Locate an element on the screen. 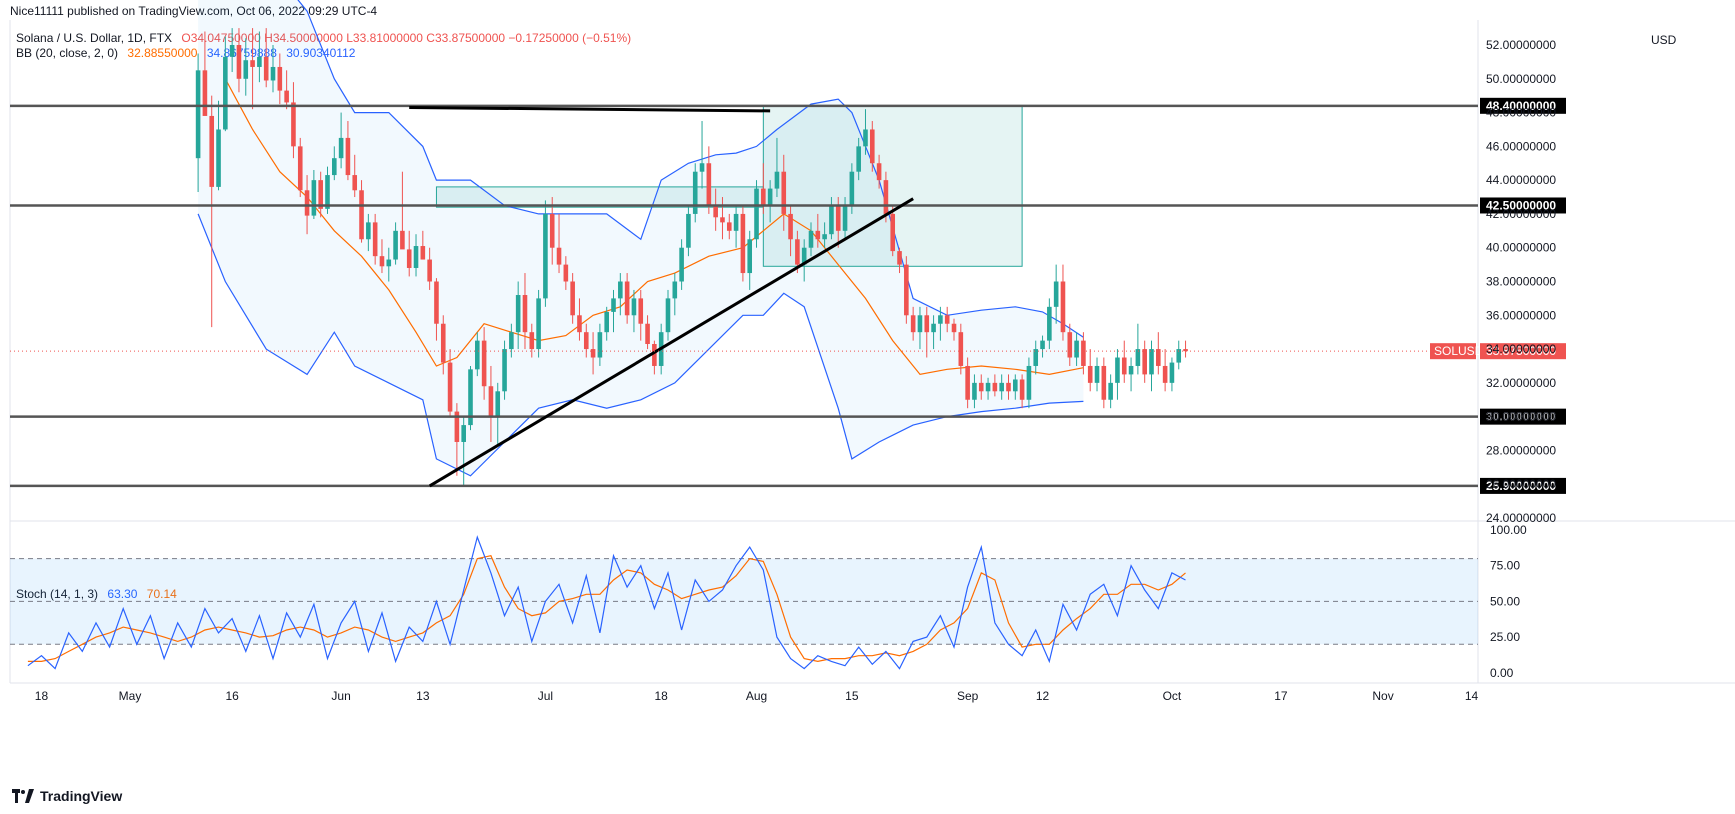  price-tick-label: 42.00000000 is located at coordinates (1521, 214).